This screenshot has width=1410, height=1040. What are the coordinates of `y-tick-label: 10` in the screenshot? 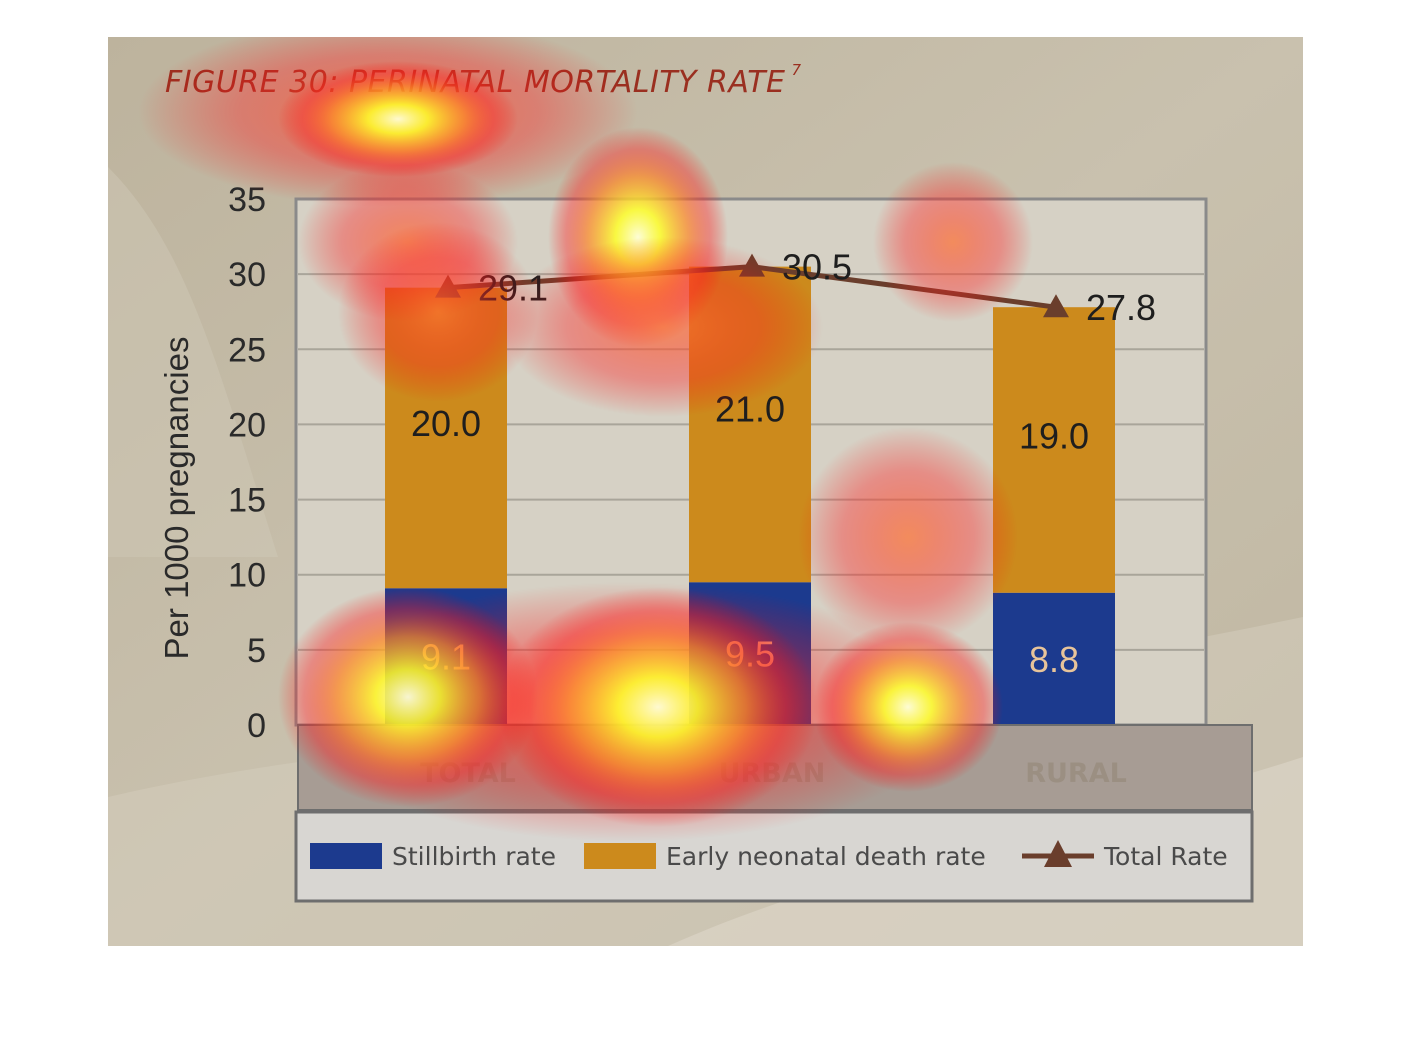 It's located at (247, 576).